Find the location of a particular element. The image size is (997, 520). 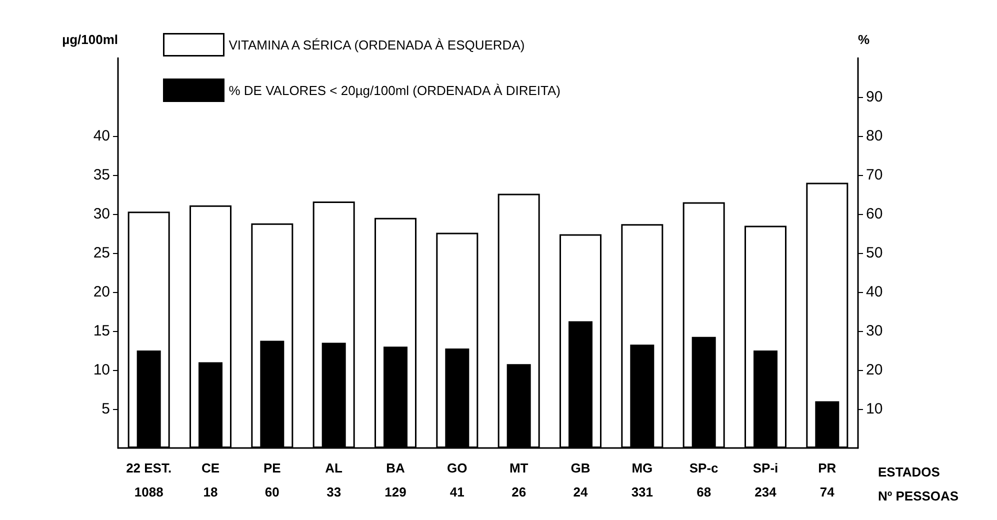

y2-tick-label: 80 is located at coordinates (874, 136).